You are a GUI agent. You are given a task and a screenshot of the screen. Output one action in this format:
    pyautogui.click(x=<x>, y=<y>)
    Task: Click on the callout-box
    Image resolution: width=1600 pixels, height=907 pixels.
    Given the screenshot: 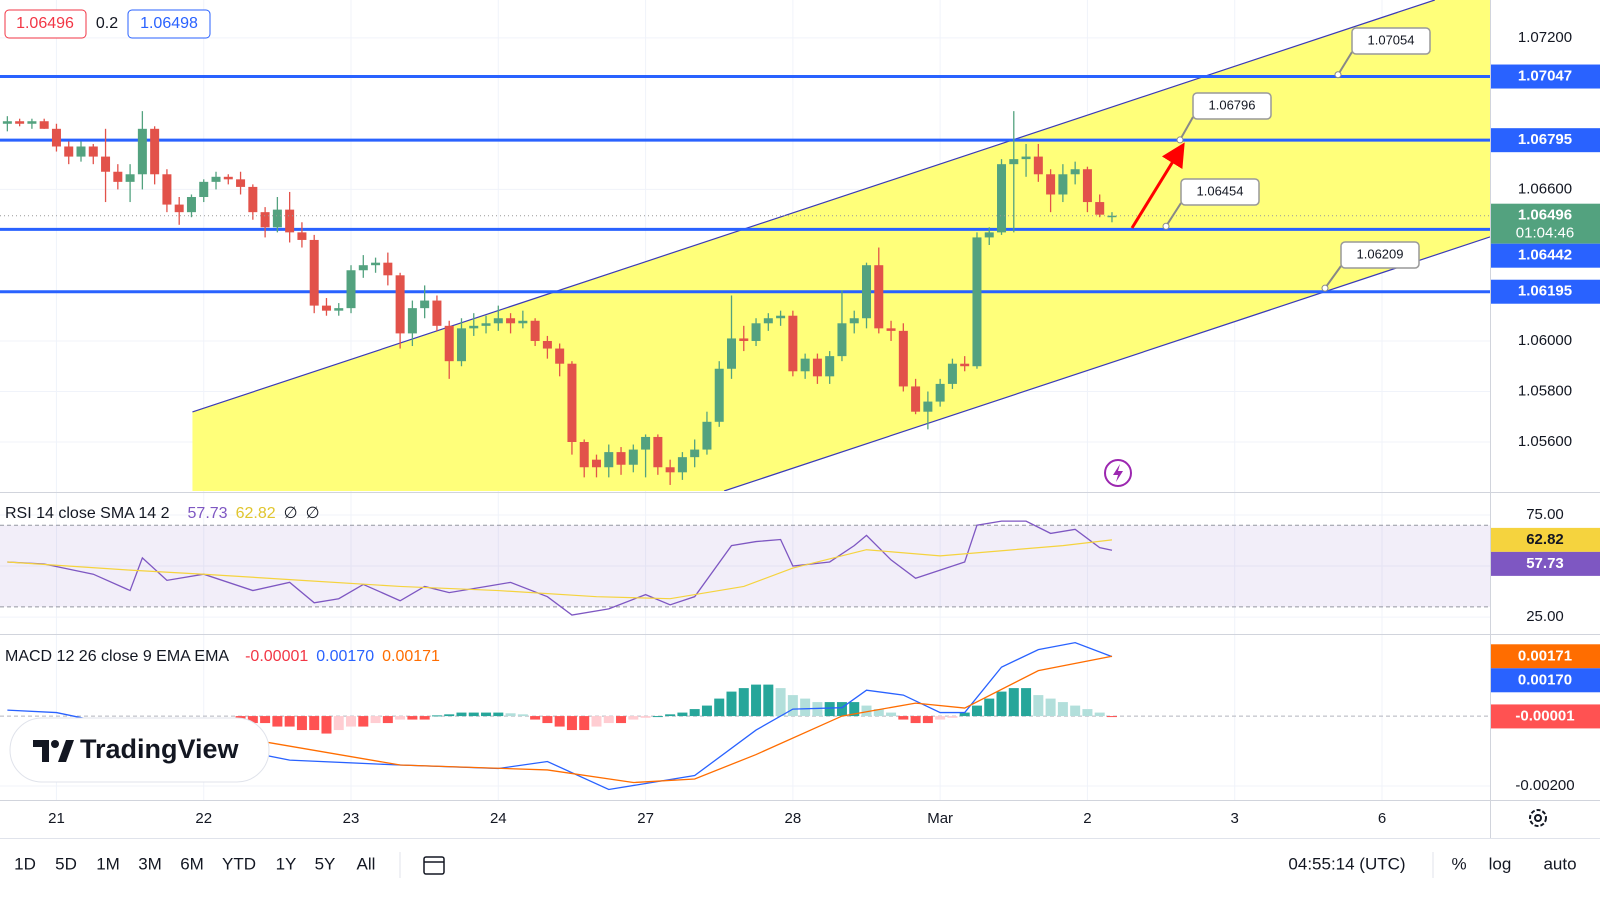 What is the action you would take?
    pyautogui.click(x=1232, y=106)
    